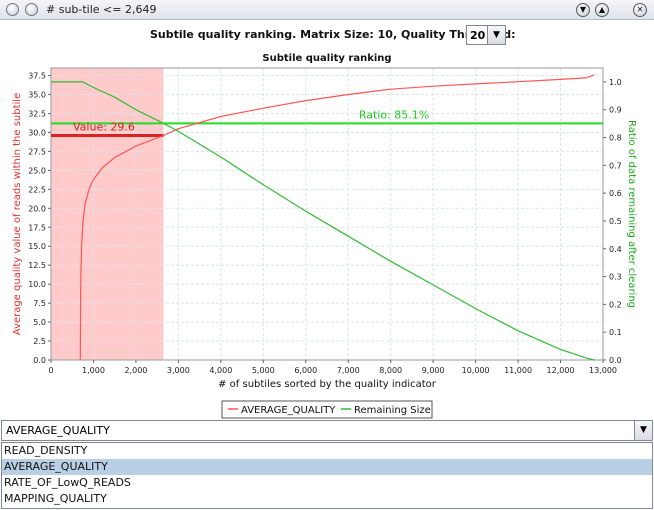 Image resolution: width=654 pixels, height=510 pixels. Describe the element at coordinates (39, 360) in the screenshot. I see `y-tick-label: 0.0` at that location.